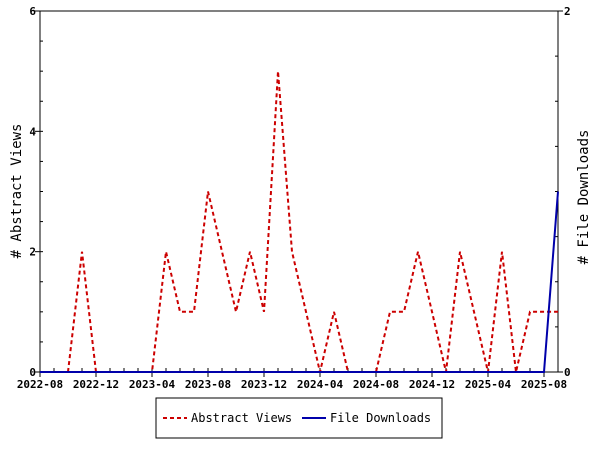 This screenshot has height=450, width=600. I want to click on y-left-tick-label: 2, so click(32, 252).